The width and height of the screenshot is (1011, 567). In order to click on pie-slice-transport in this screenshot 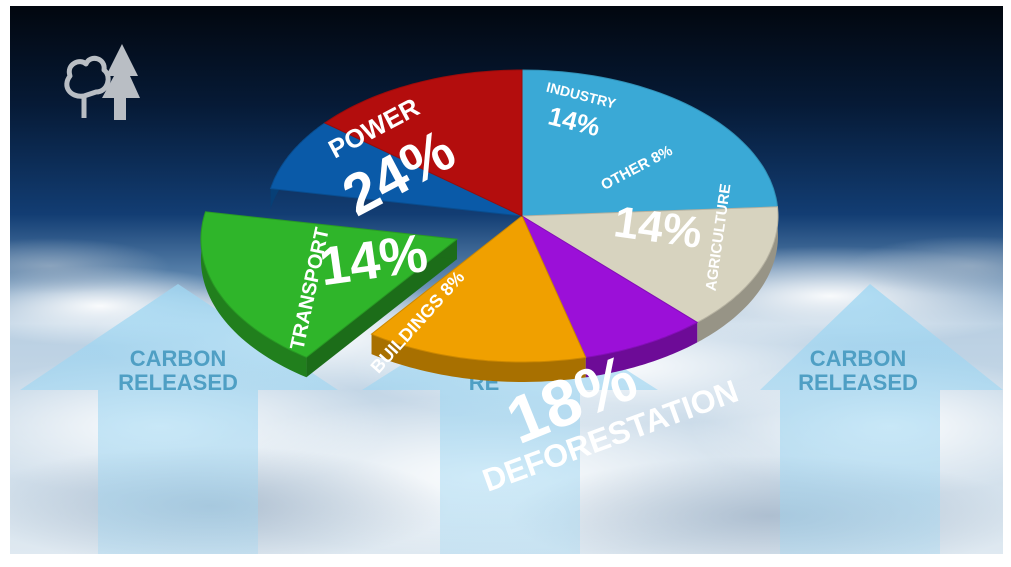, I will do `click(423, 143)`.